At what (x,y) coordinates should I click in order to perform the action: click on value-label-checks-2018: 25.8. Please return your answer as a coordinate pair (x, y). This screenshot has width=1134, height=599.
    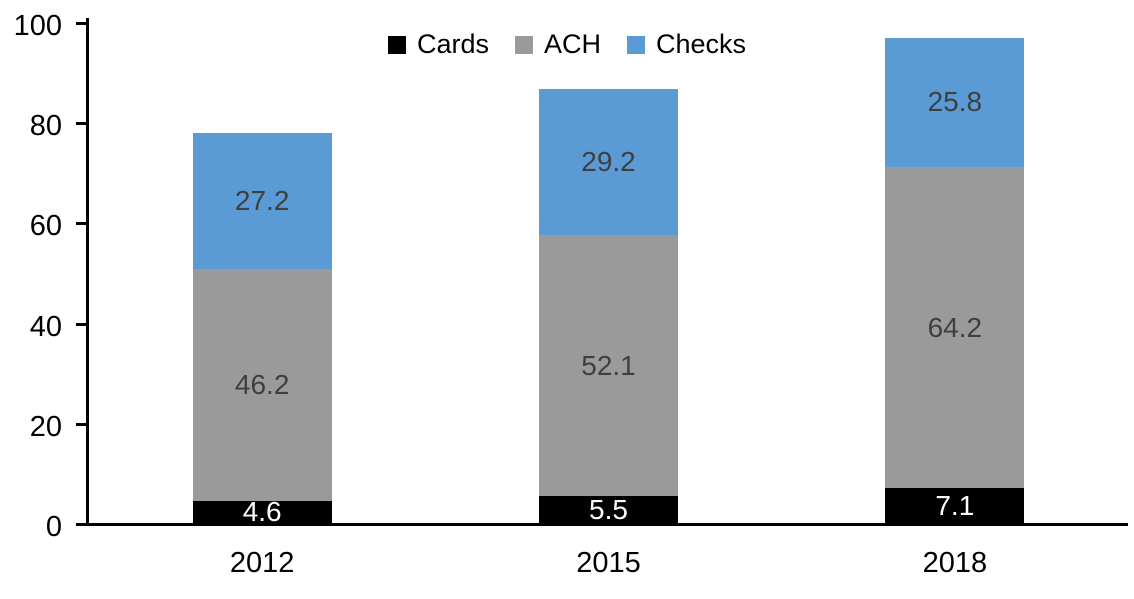
    Looking at the image, I should click on (955, 102).